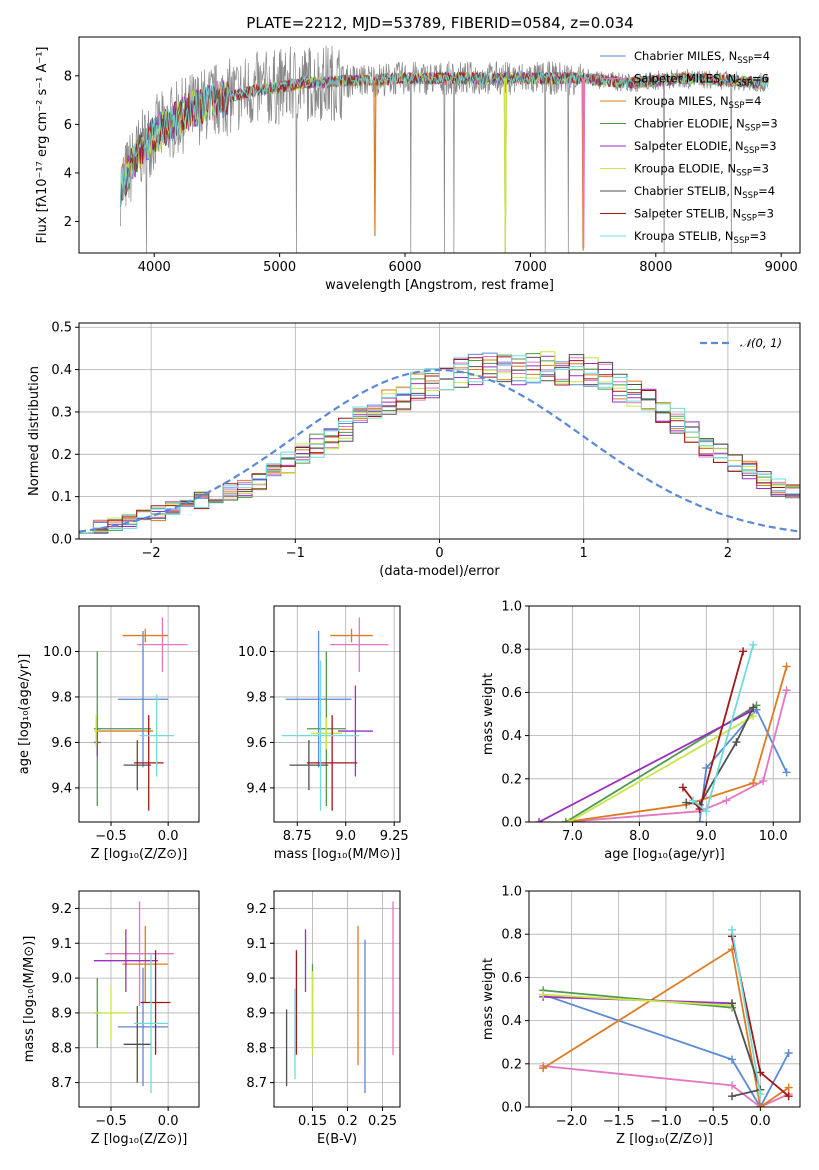 This screenshot has width=819, height=1170. I want to click on legend-label: Chabrier MILES, NSSP=4, so click(702, 57).